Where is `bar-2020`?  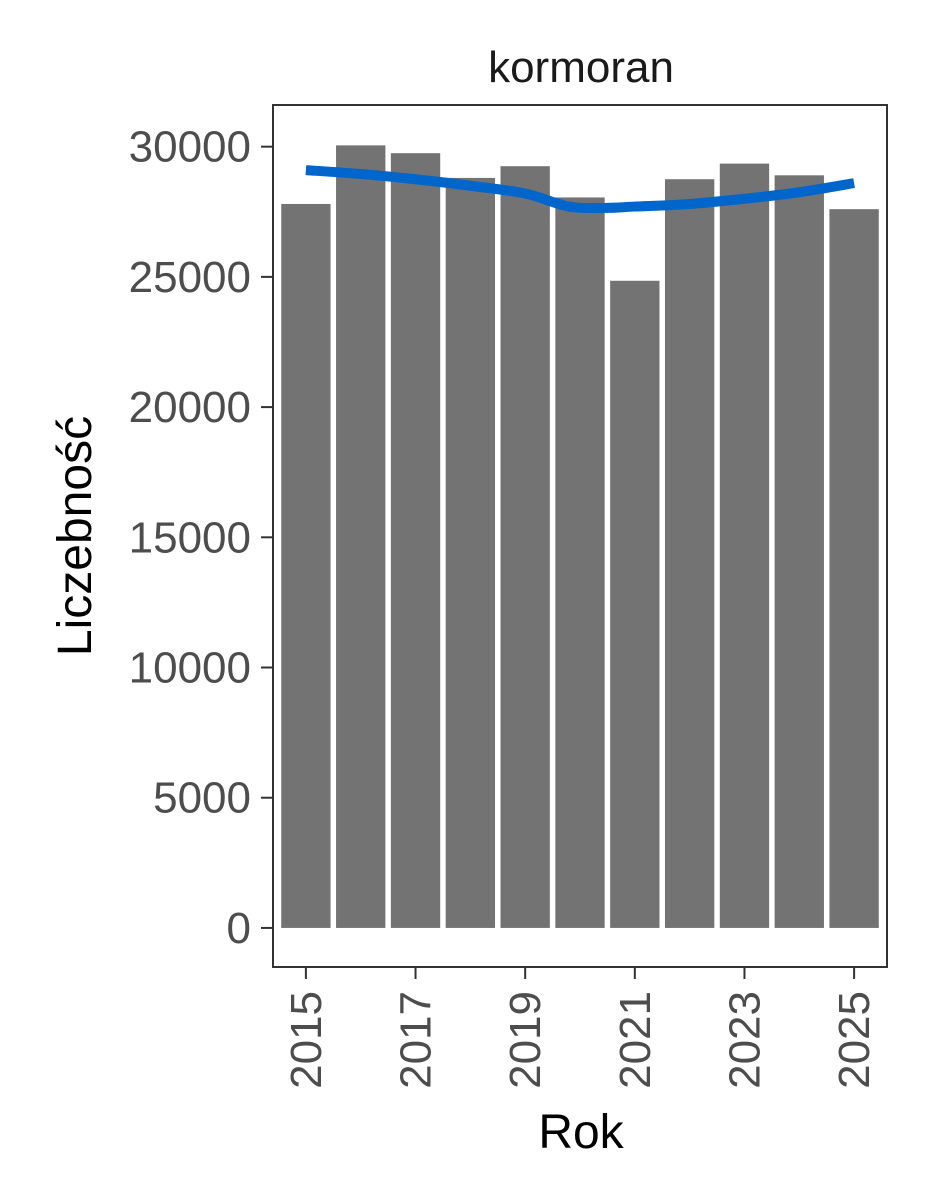
bar-2020 is located at coordinates (580, 562).